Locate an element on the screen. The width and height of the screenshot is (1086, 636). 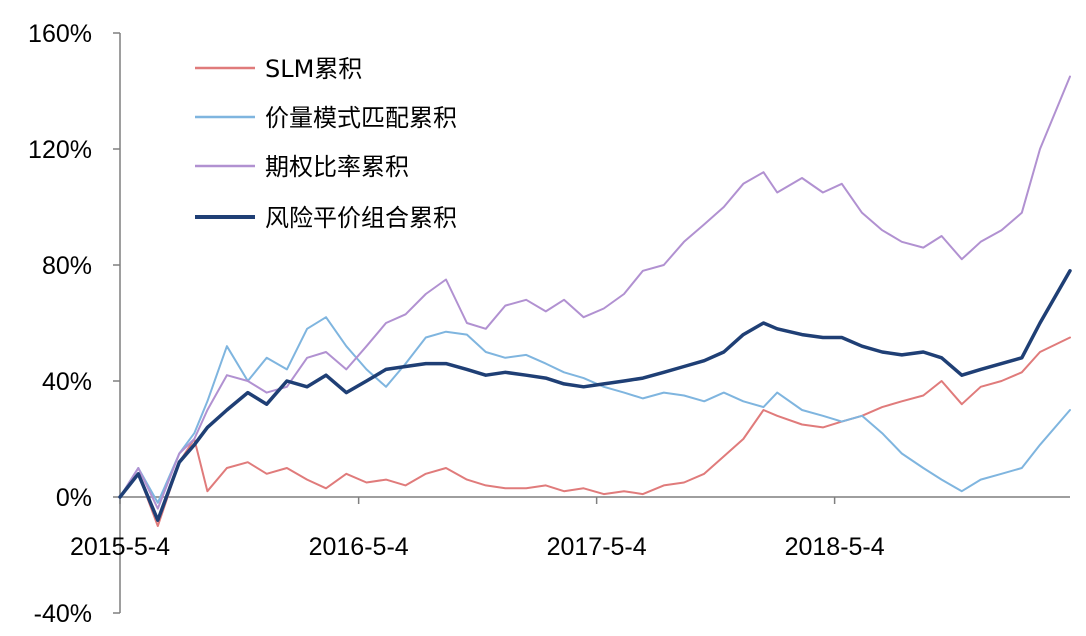
y-tick-label: 0% is located at coordinates (74, 498).